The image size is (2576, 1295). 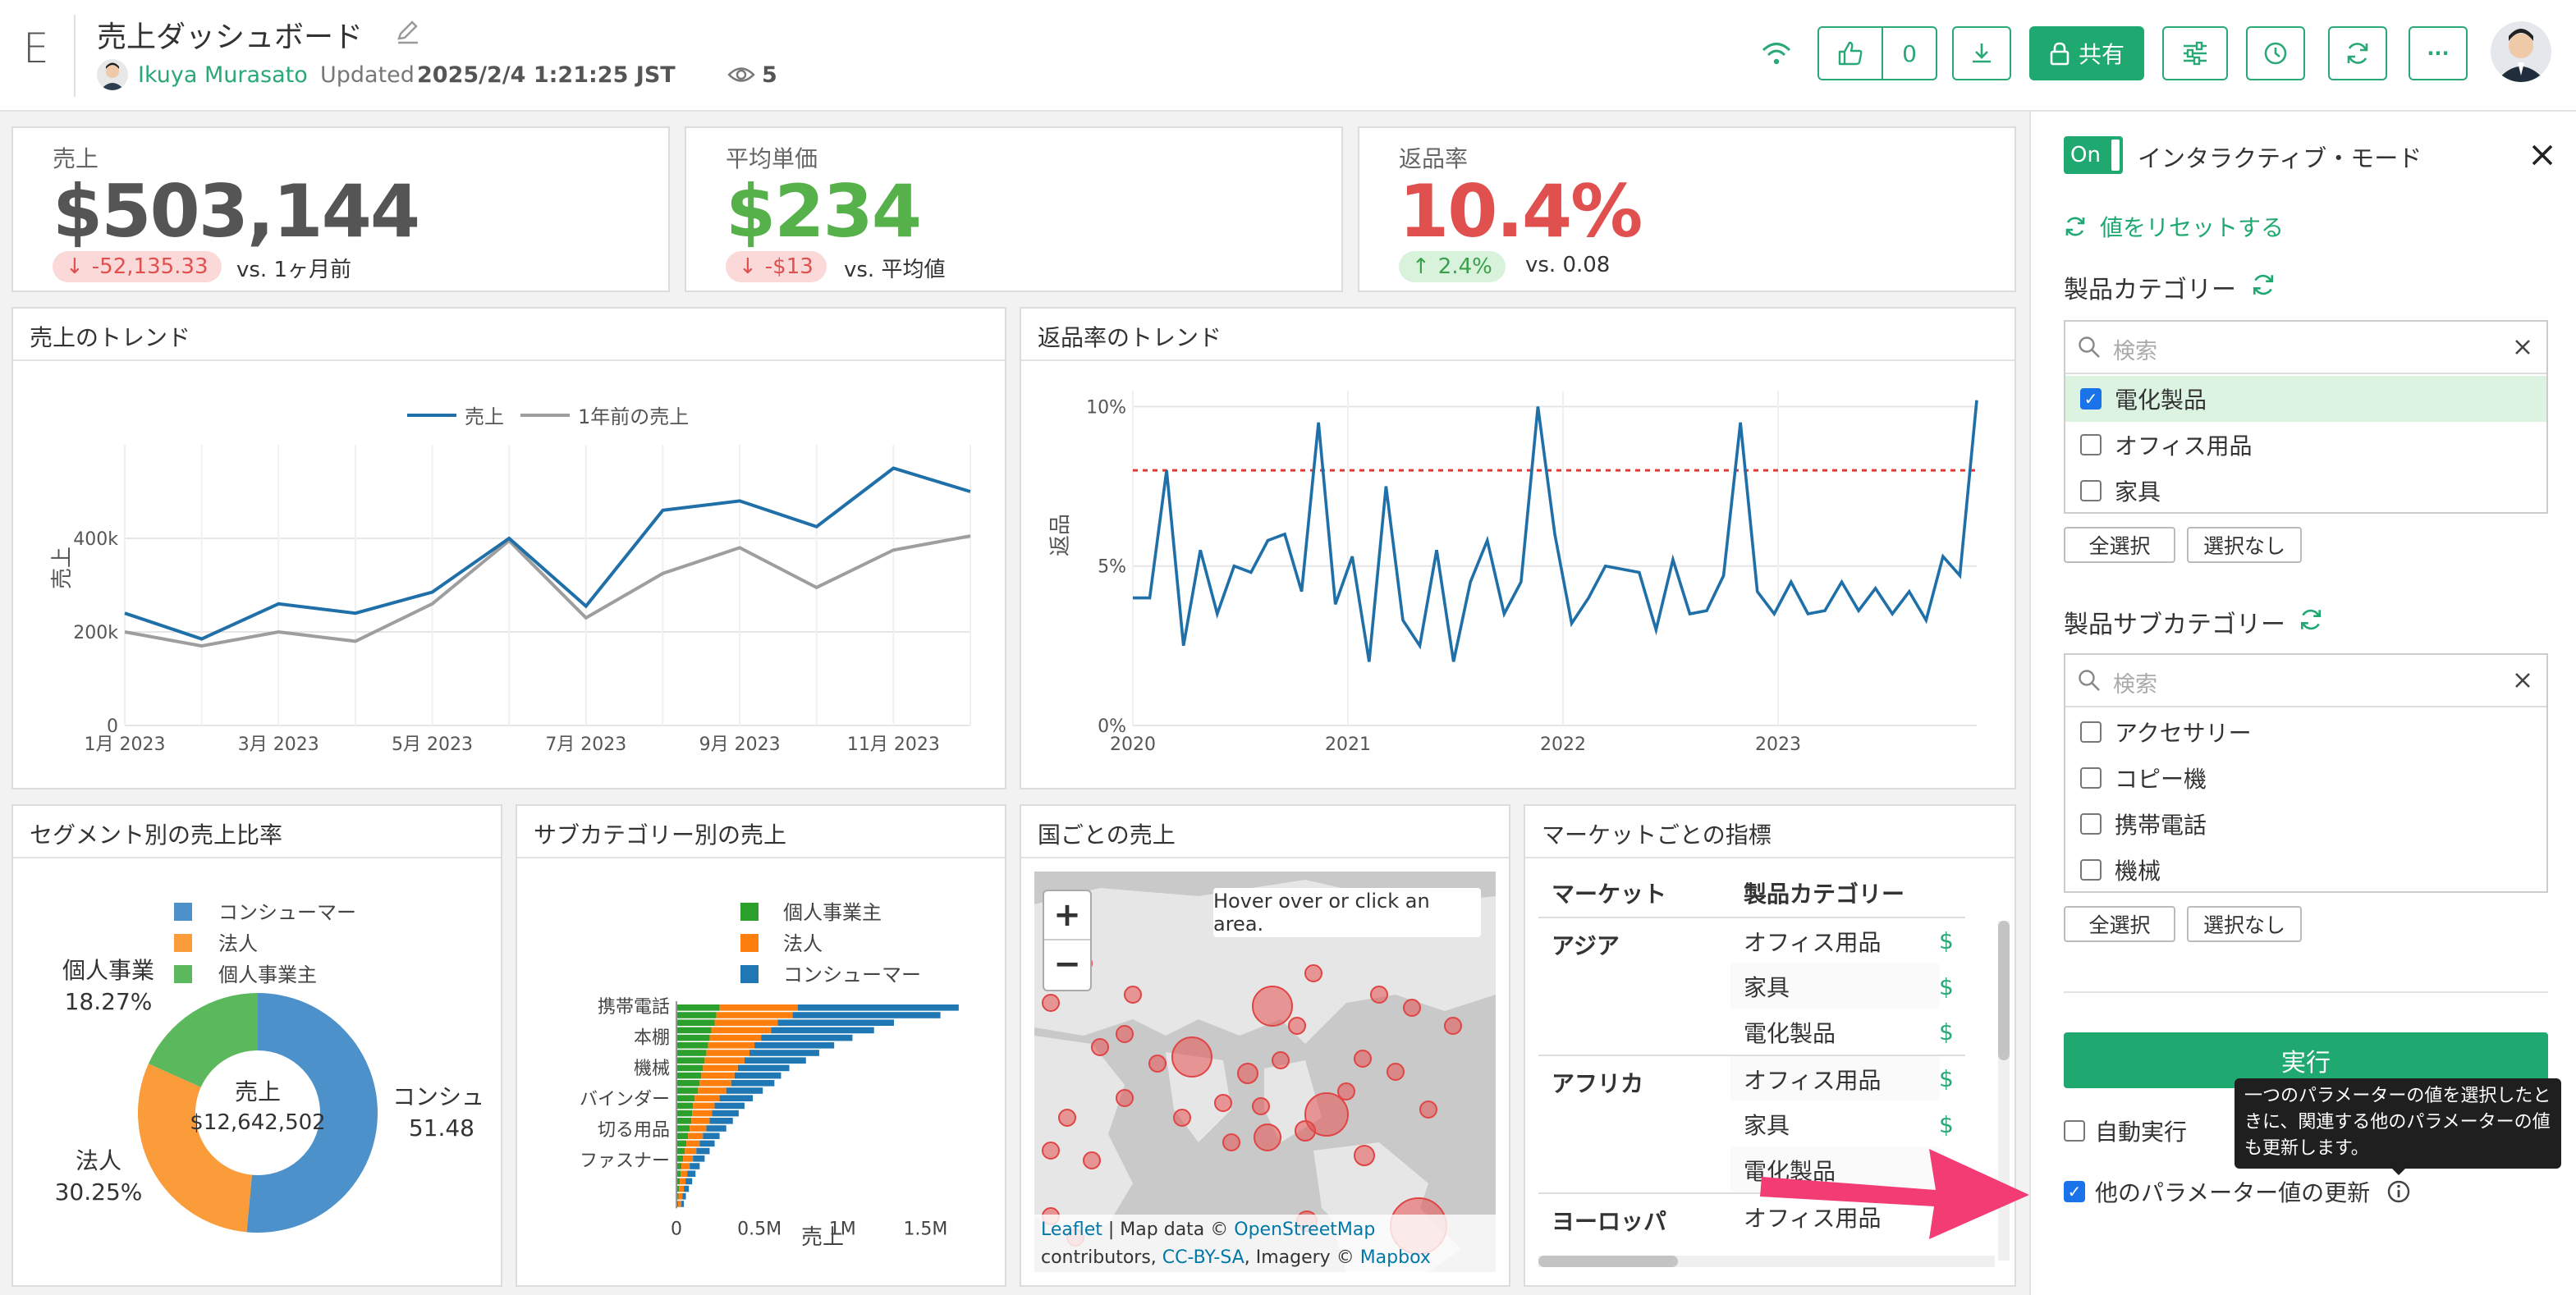 I want to click on kpi-card-avg-price: 平均単価 $234 ↓ -$13 vs. 平均値, so click(x=1014, y=209).